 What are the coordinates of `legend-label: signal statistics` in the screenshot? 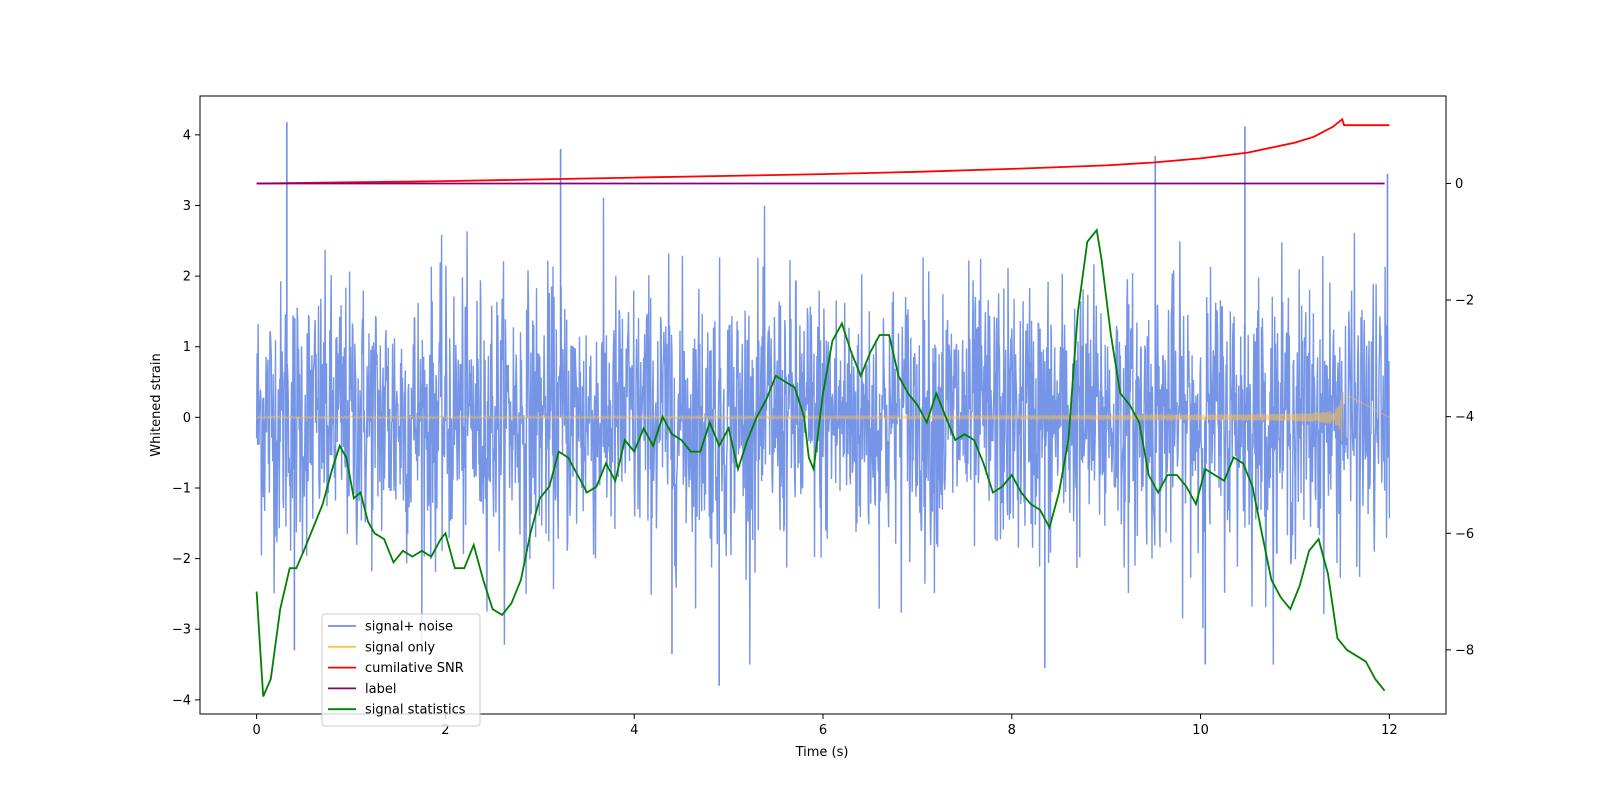 It's located at (415, 710).